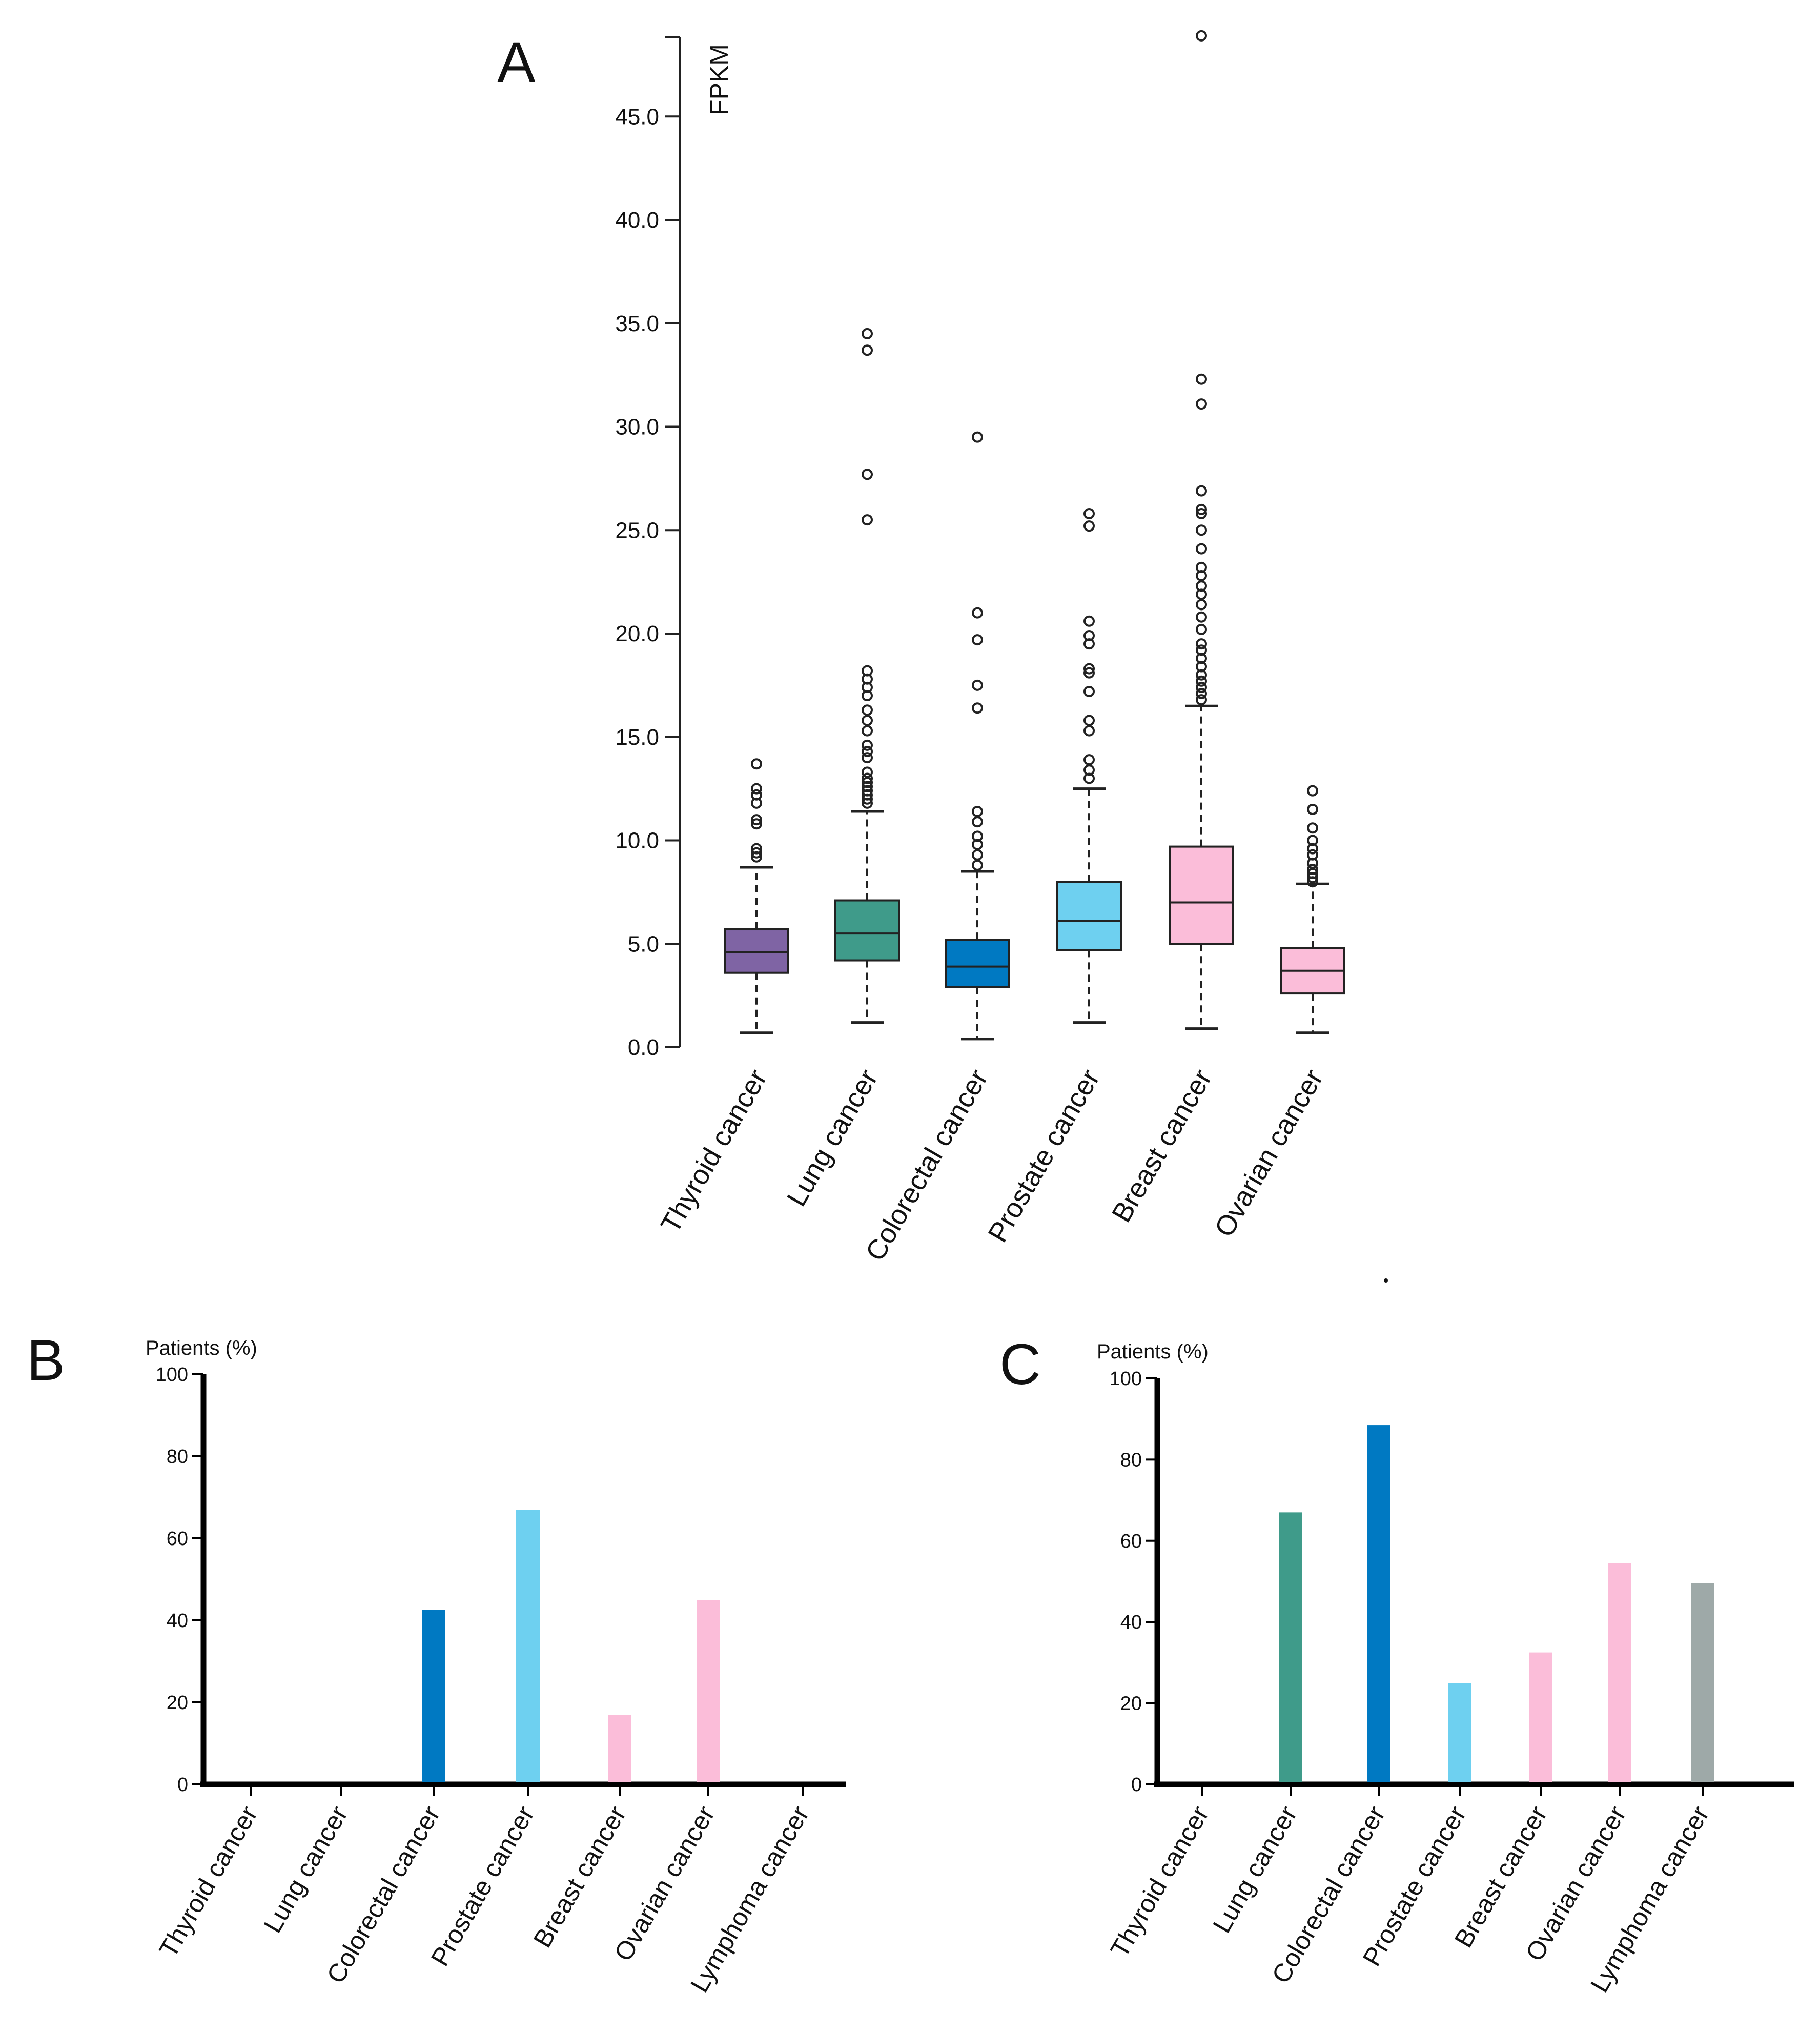  Describe the element at coordinates (643, 1047) in the screenshot. I see `panel-a-y-tick-label: 0.0` at that location.